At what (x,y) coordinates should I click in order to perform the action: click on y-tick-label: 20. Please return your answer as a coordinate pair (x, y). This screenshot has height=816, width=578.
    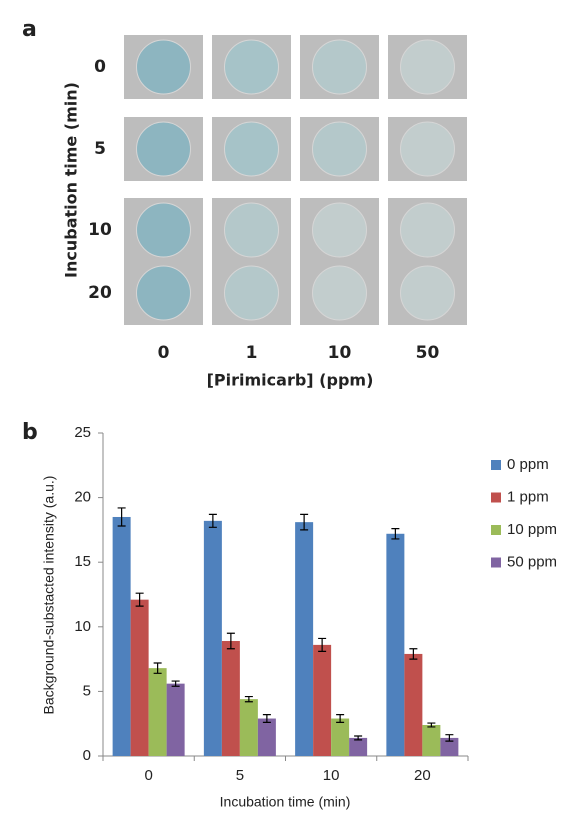
    Looking at the image, I should click on (82, 497).